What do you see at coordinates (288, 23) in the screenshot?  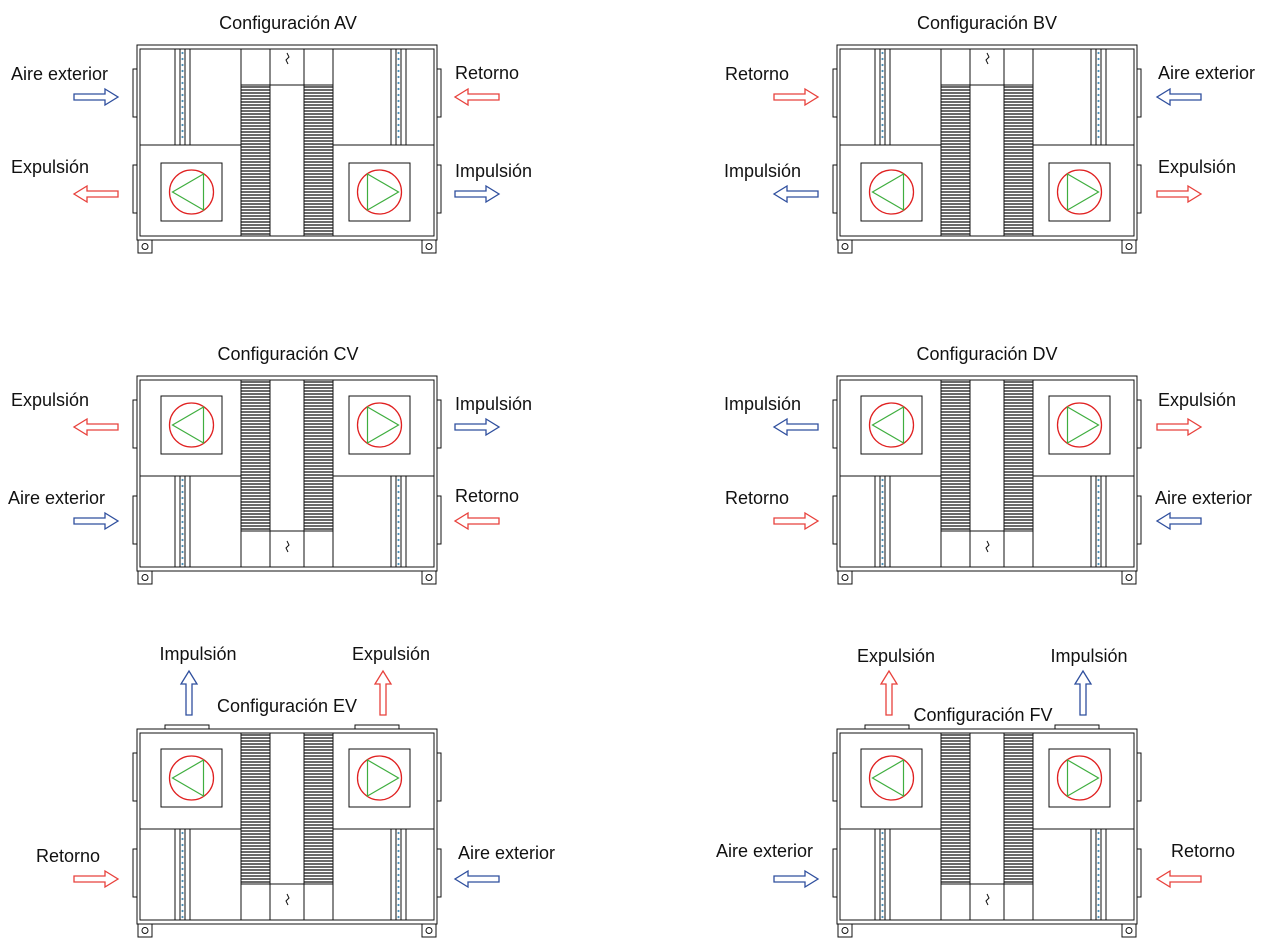 I see `config-title: Configuración AV` at bounding box center [288, 23].